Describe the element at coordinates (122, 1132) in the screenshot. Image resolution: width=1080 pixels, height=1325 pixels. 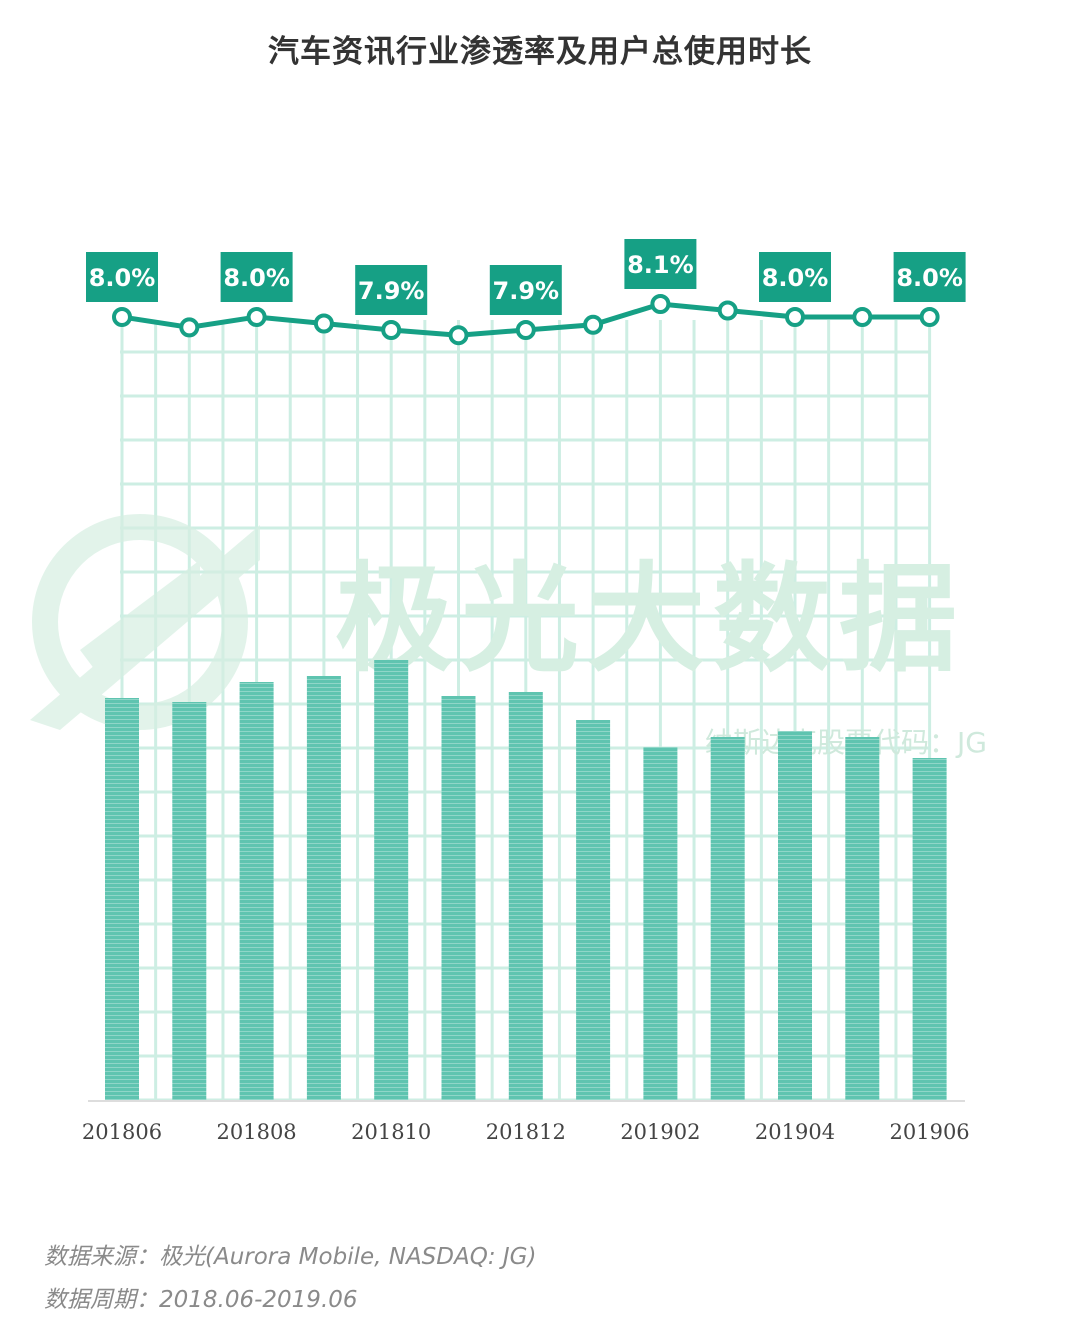
I see `x-tick-label: 201806` at that location.